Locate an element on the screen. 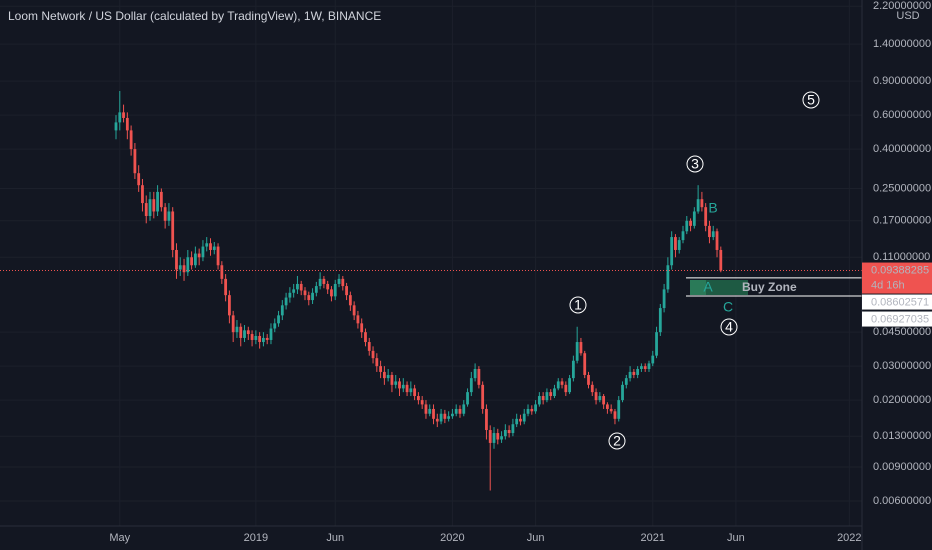 Image resolution: width=932 pixels, height=550 pixels. wave-label: 3 is located at coordinates (695, 164).